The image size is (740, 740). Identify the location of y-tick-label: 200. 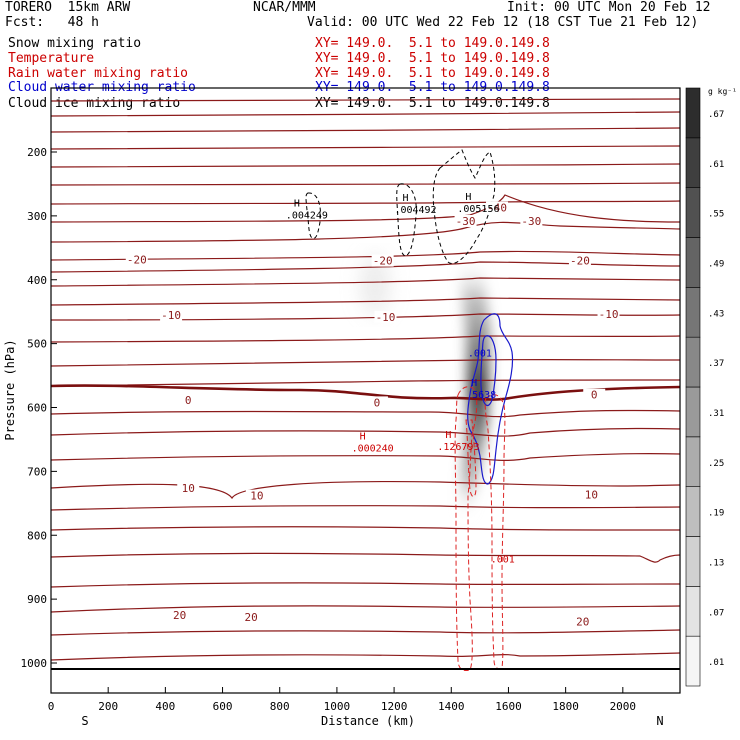
(37, 152).